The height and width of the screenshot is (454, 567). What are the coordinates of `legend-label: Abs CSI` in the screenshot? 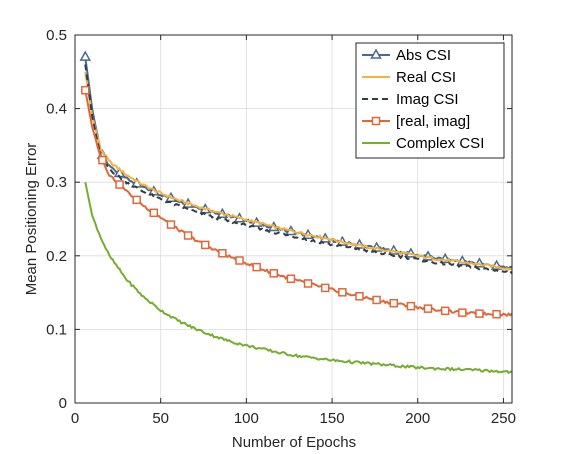 It's located at (423, 55).